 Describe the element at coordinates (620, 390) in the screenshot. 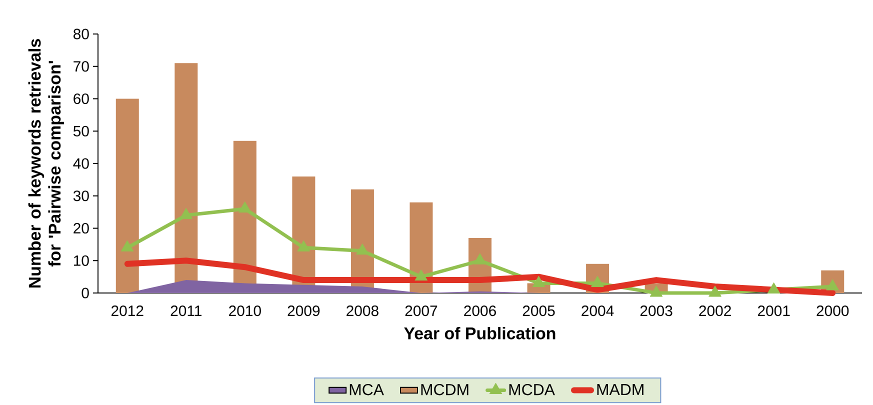

I see `legend-label: MADM` at that location.